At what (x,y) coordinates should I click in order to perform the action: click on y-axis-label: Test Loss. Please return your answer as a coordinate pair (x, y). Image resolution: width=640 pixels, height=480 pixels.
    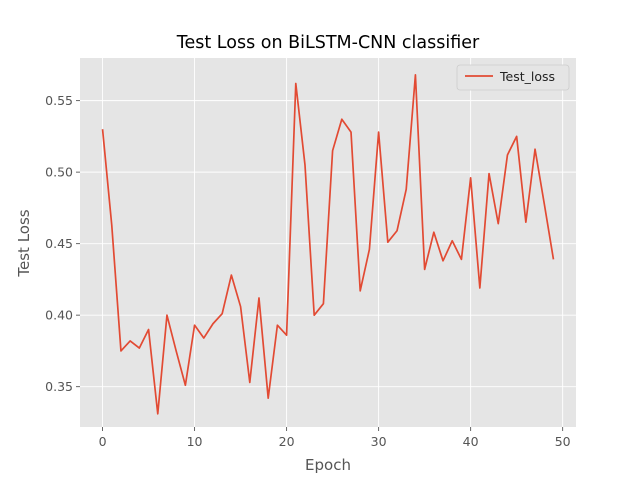
    Looking at the image, I should click on (24, 243).